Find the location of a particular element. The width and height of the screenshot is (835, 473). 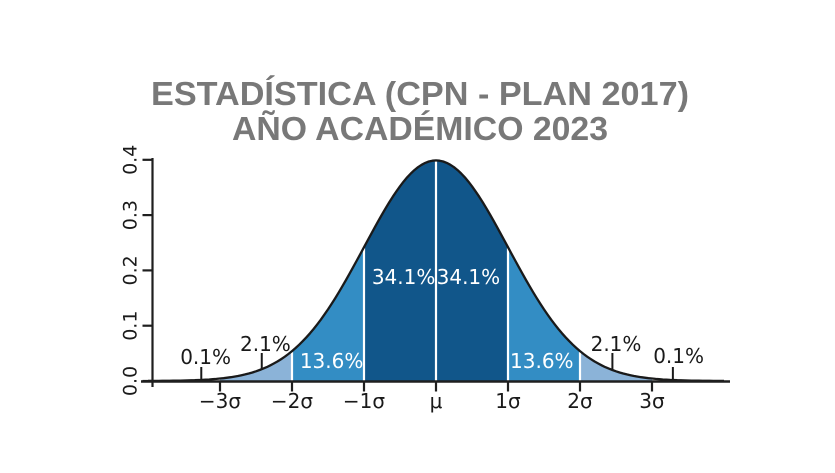

y-tick-label: 0.3 is located at coordinates (131, 215).